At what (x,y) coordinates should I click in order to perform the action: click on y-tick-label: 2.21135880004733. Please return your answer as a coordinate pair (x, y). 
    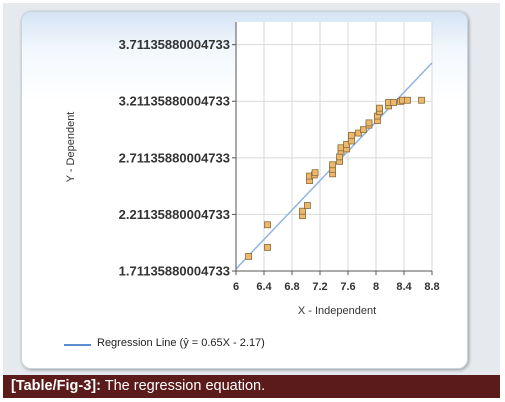
    Looking at the image, I should click on (174, 214).